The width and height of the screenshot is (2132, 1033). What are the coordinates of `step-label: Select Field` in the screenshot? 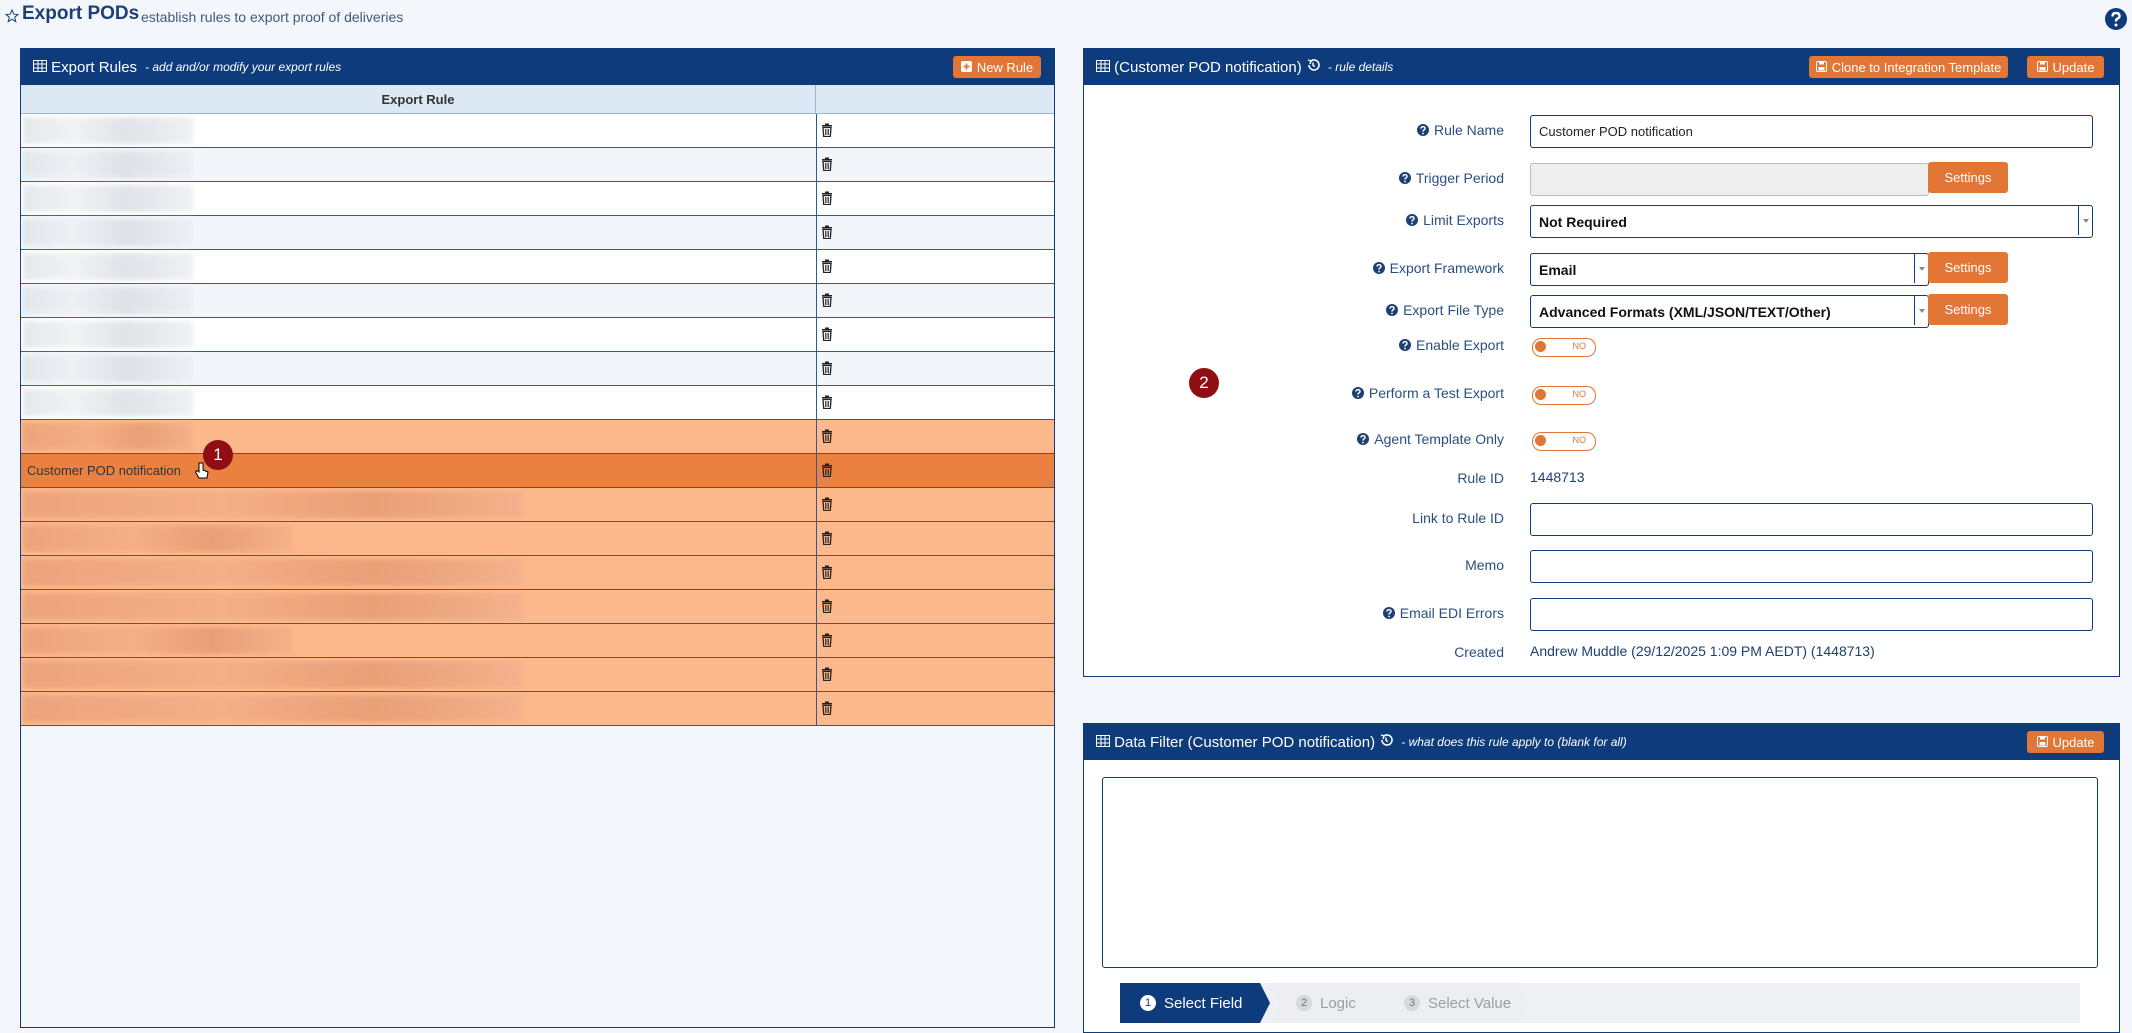 It's located at (1203, 1003).